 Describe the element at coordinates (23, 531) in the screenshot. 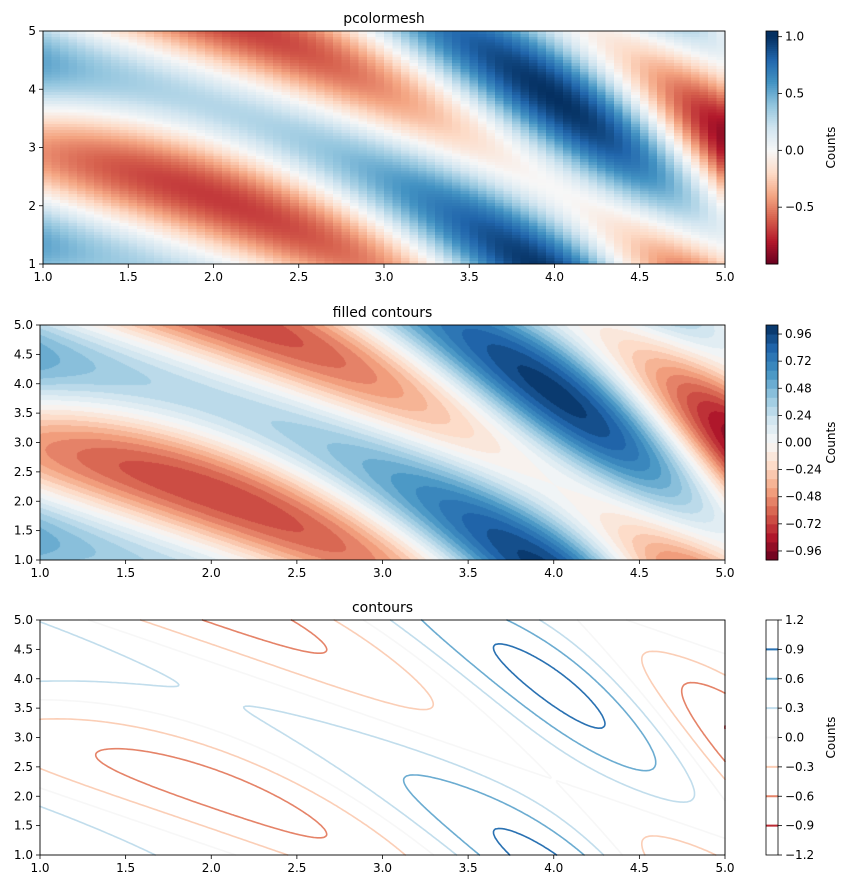

I see `y-tick-label: 1.5` at that location.